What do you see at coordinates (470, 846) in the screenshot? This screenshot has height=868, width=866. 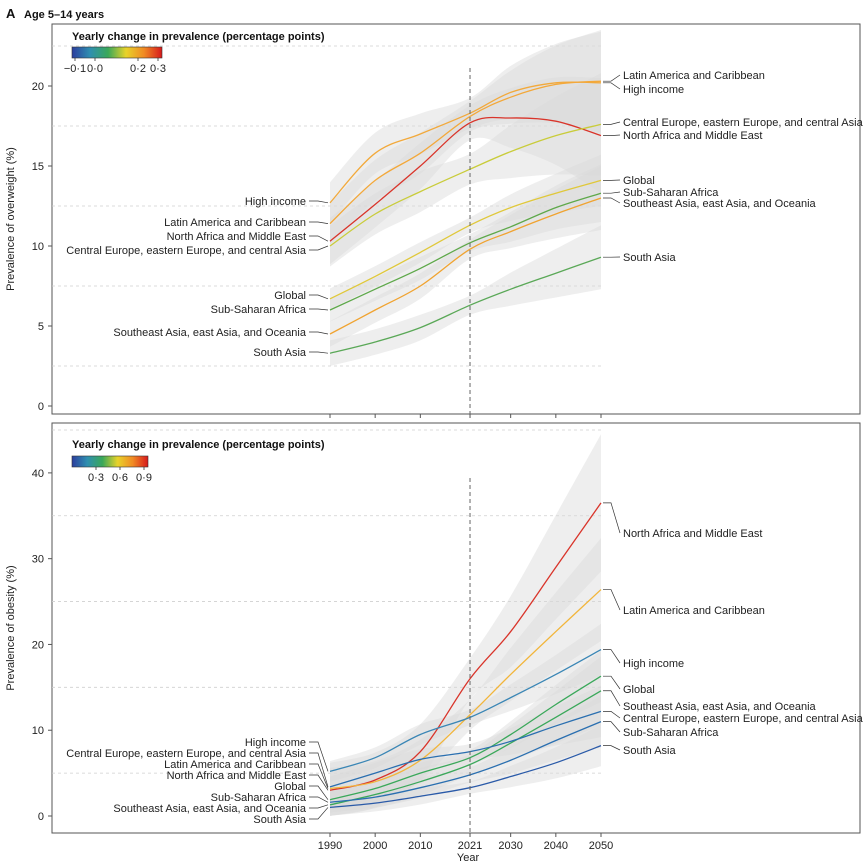 I see `x-tick-label: 2021` at bounding box center [470, 846].